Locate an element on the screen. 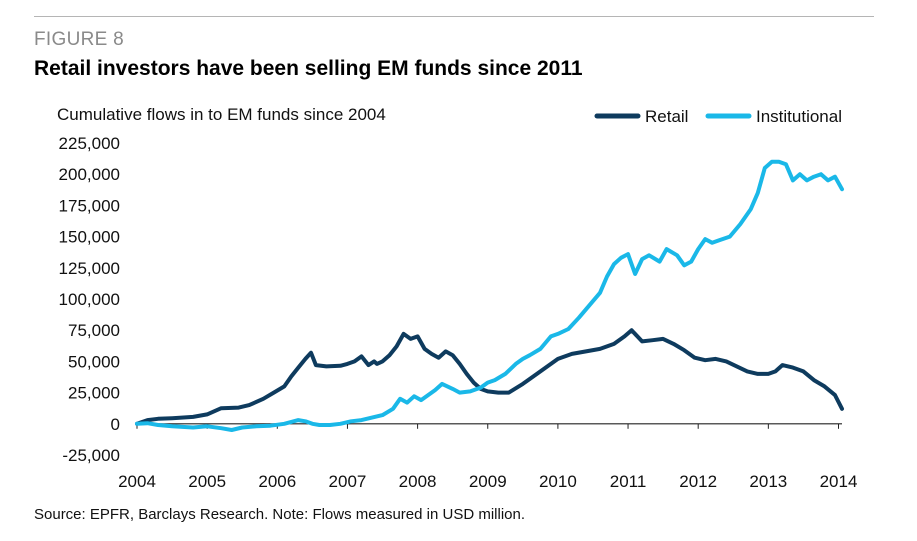  x-tick-label: 2010 is located at coordinates (558, 481).